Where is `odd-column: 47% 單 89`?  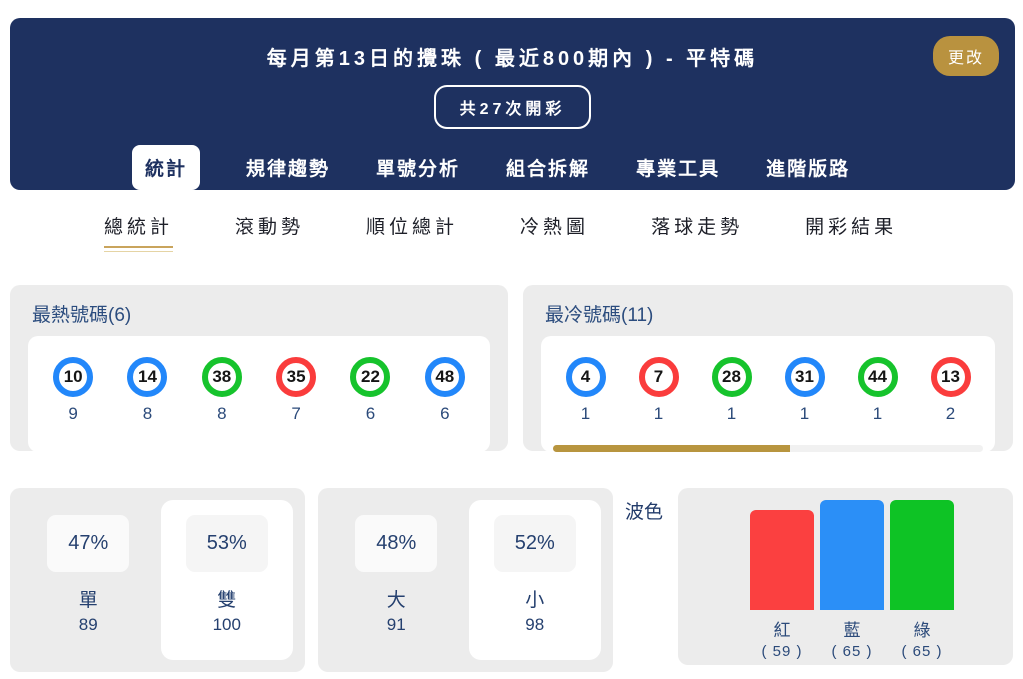 odd-column: 47% 單 89 is located at coordinates (88, 580).